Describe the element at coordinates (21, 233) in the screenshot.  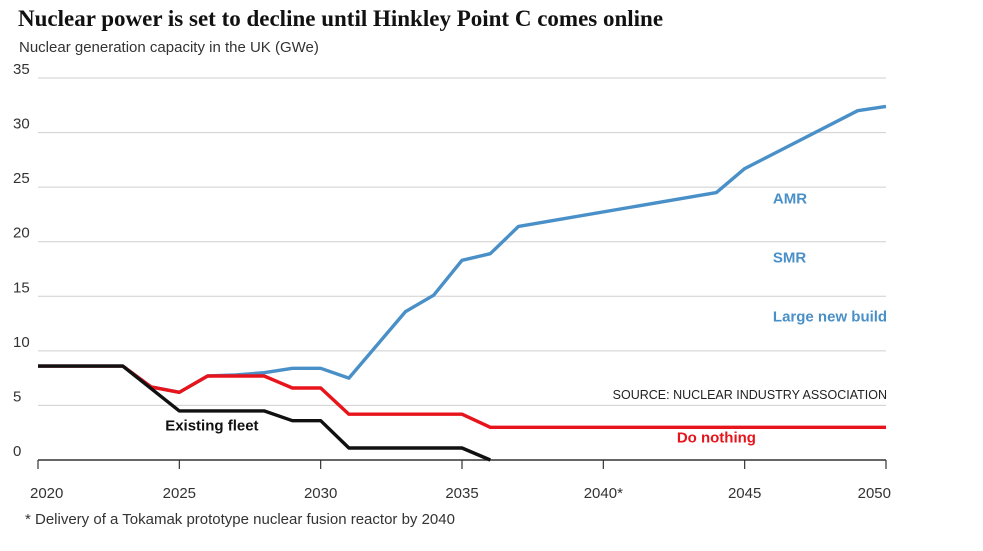
I see `y-tick-label-20: 20` at that location.